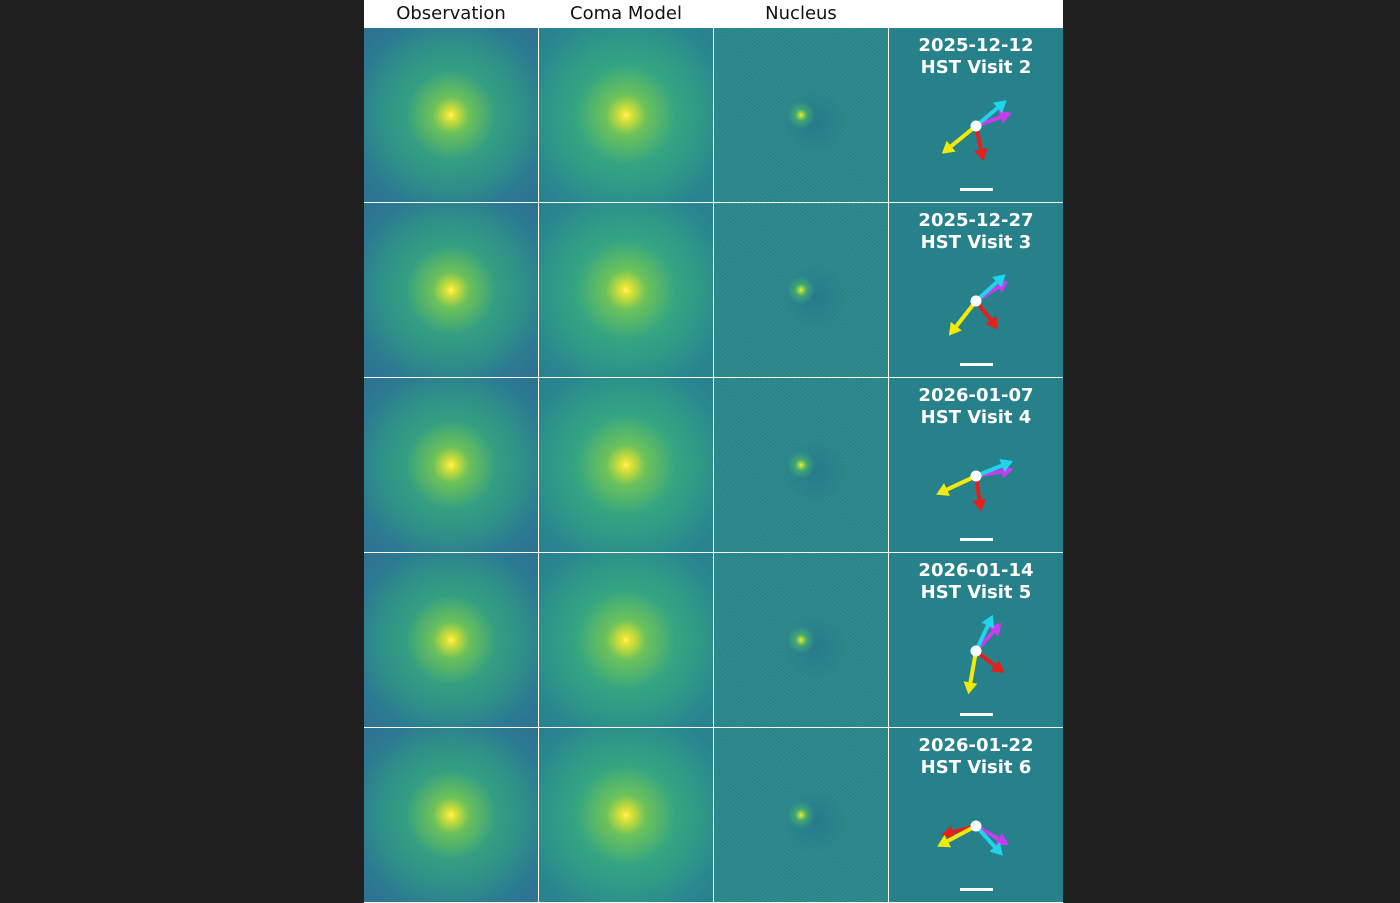  I want to click on visit-date: 2026-01-14, so click(976, 570).